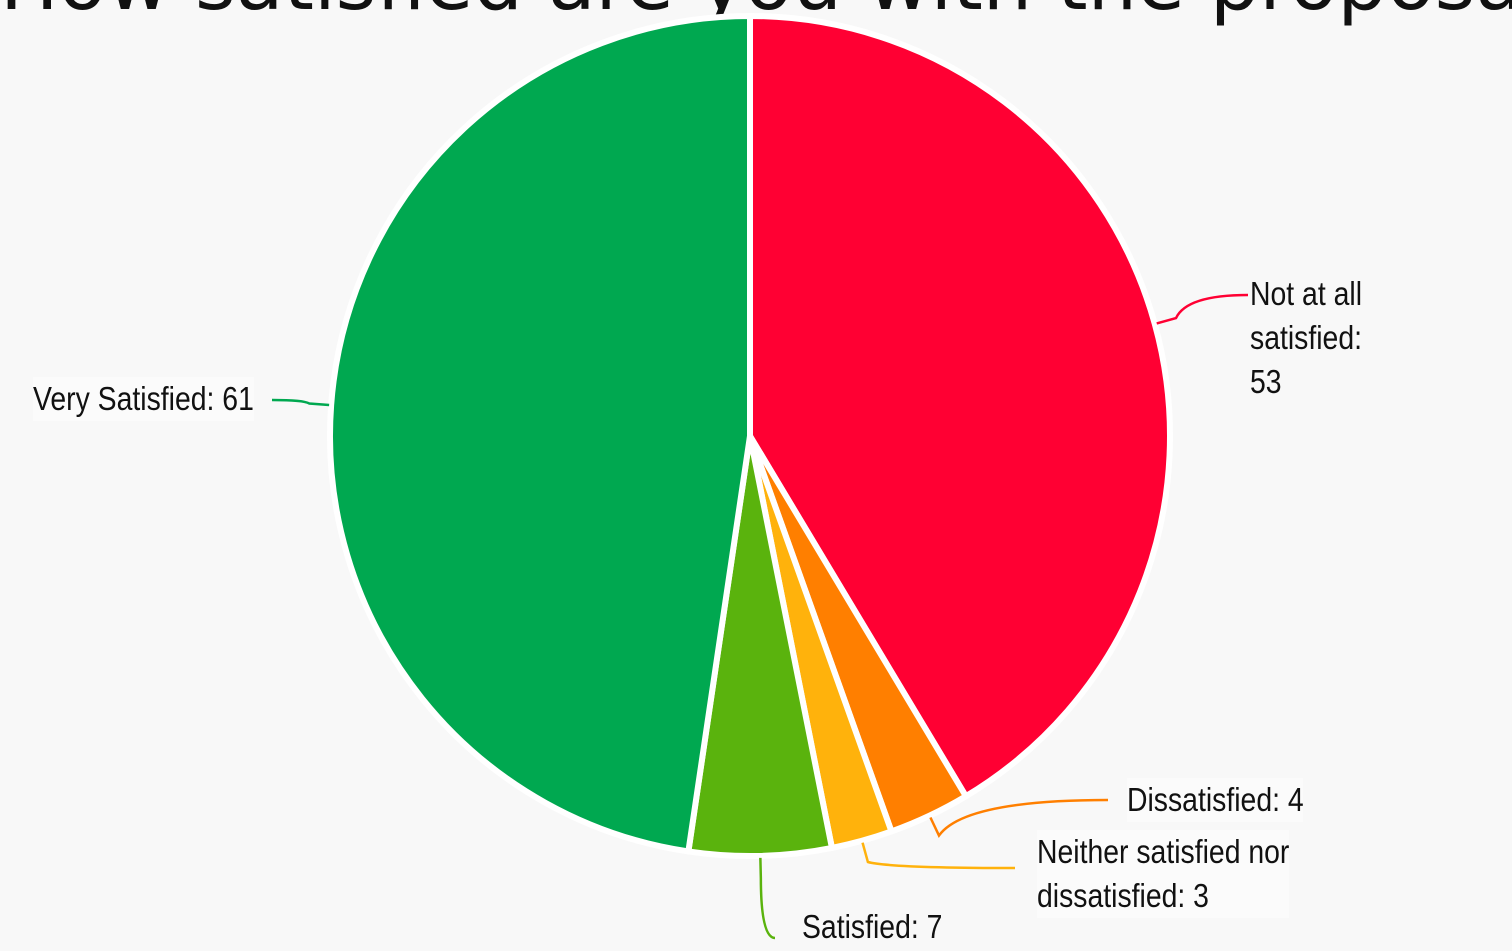 The image size is (1512, 951). What do you see at coordinates (1163, 874) in the screenshot?
I see `slice-label-neither: Neither satisfied nor dissatisfied: 3` at bounding box center [1163, 874].